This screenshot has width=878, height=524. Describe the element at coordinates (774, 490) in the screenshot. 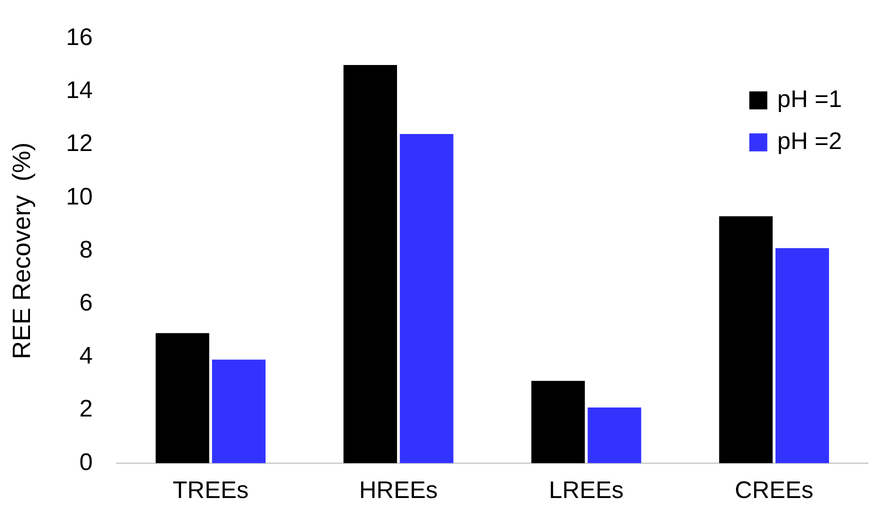

I see `x-tick-label: CREEs` at that location.